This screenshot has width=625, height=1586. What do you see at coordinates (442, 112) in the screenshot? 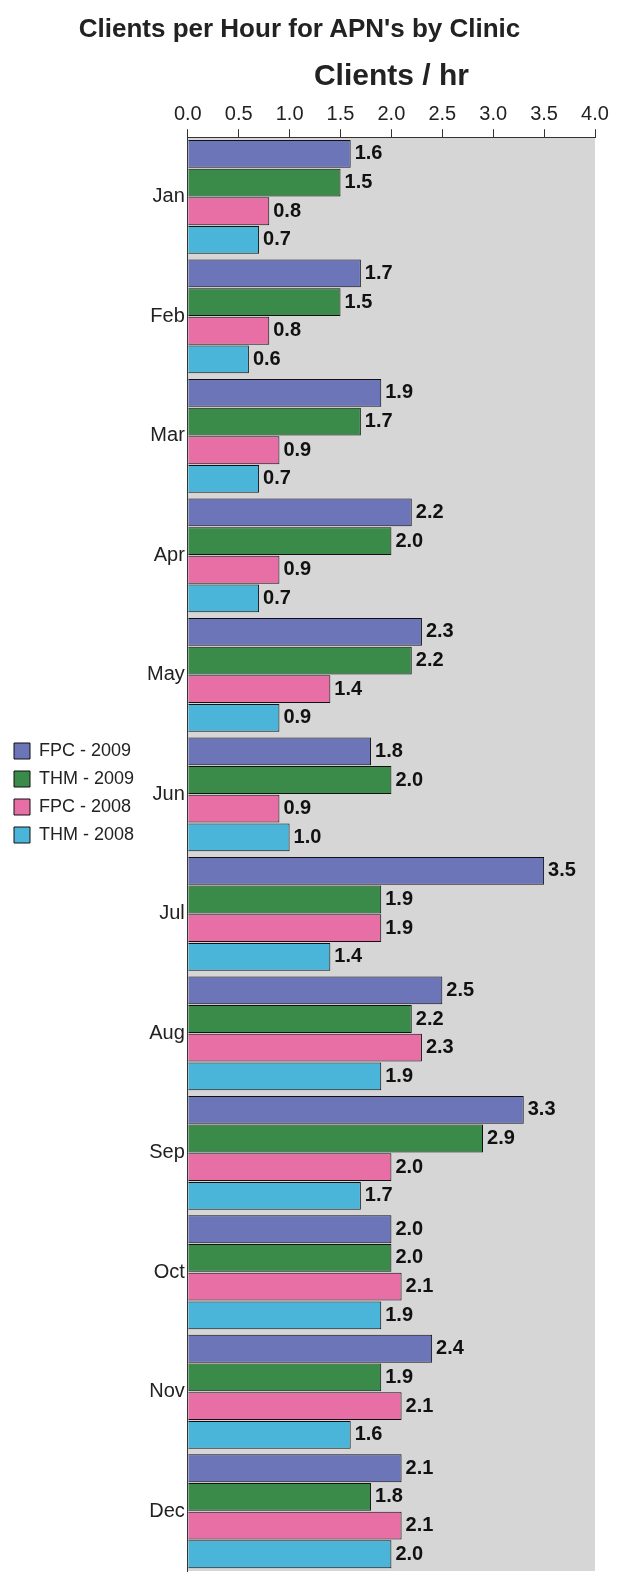
I see `x-tick-label: 2.5` at bounding box center [442, 112].